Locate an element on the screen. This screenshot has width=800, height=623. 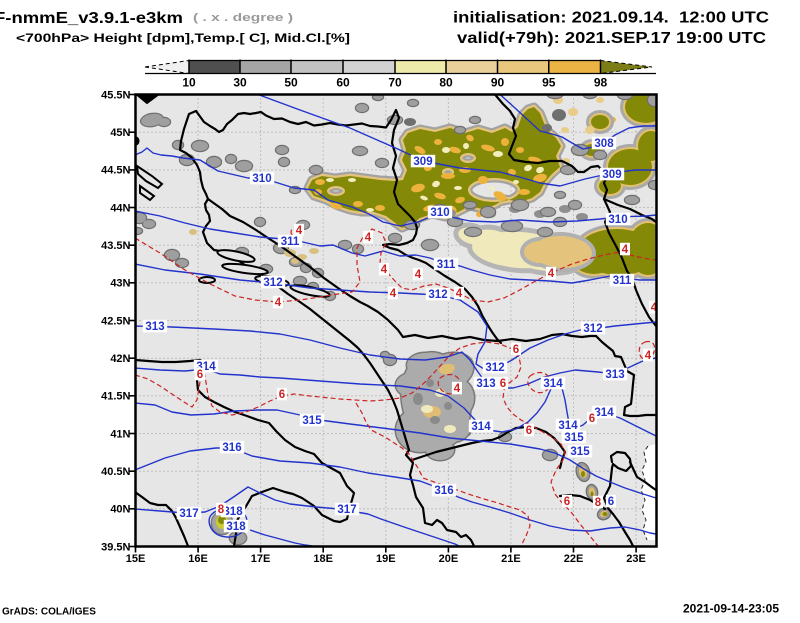
svg-text: 90 is located at coordinates (498, 83).